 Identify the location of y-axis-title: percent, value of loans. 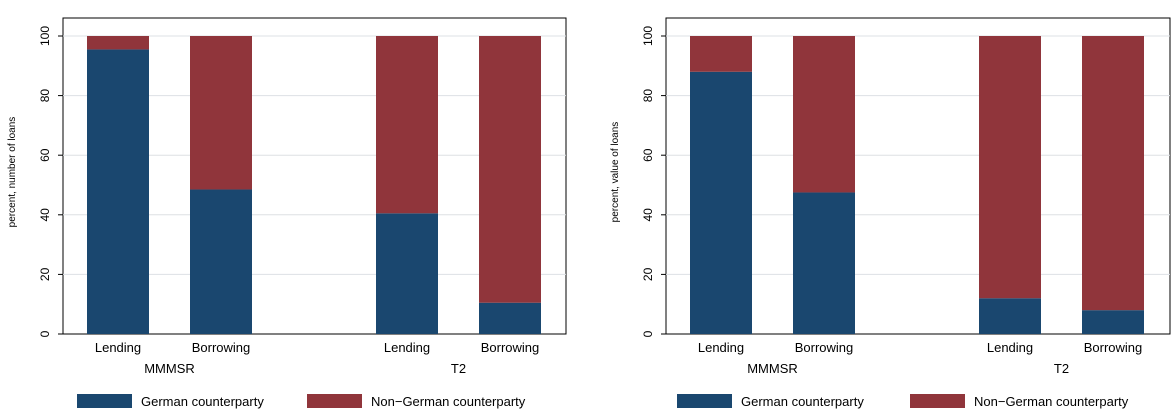
(615, 172).